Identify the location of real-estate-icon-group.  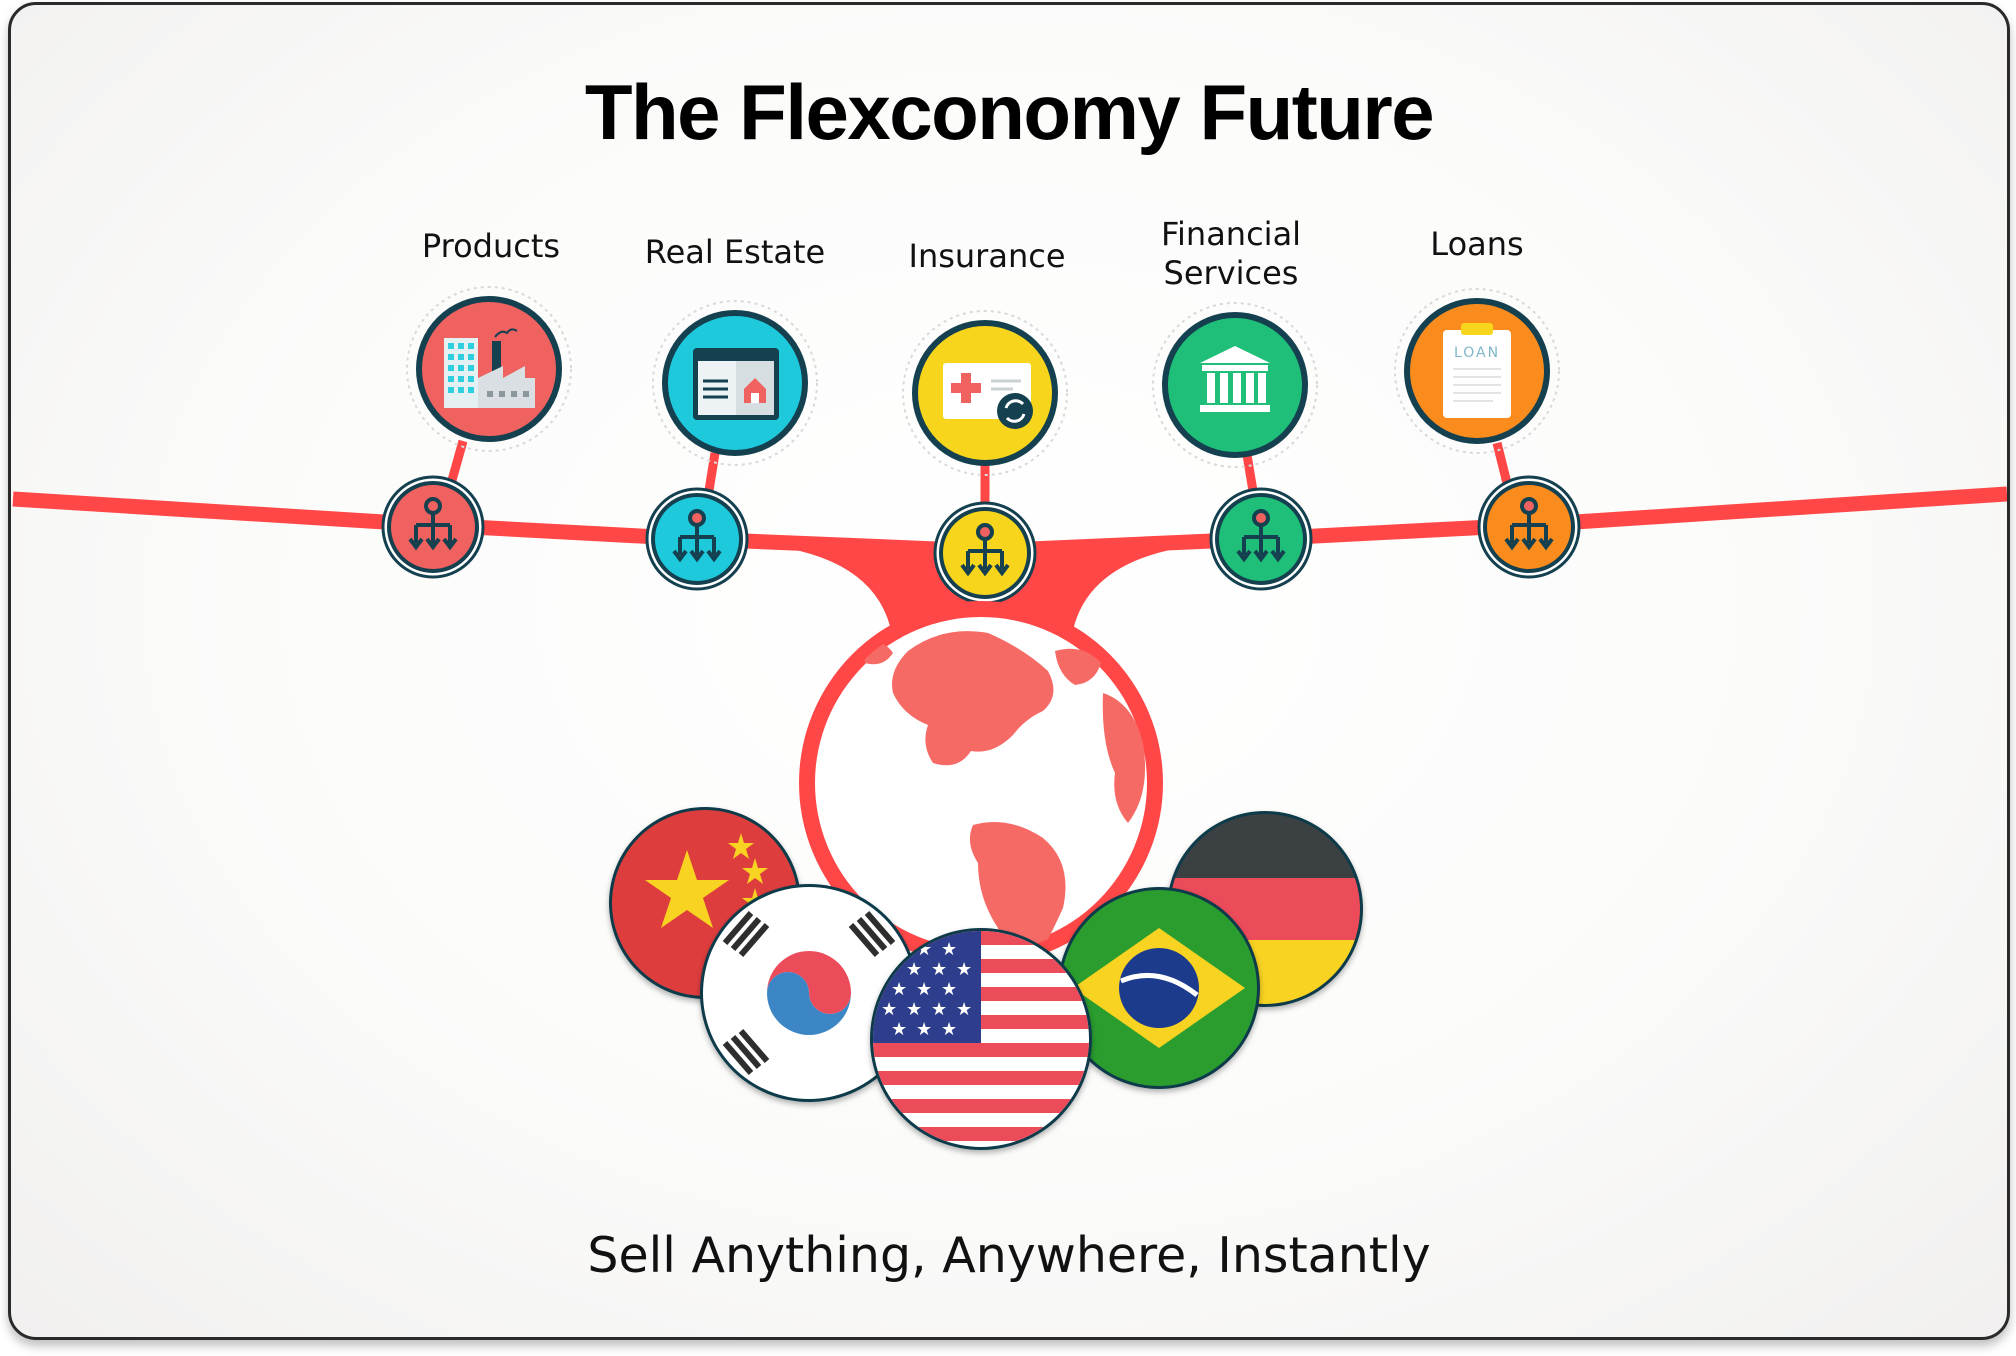
(735, 383).